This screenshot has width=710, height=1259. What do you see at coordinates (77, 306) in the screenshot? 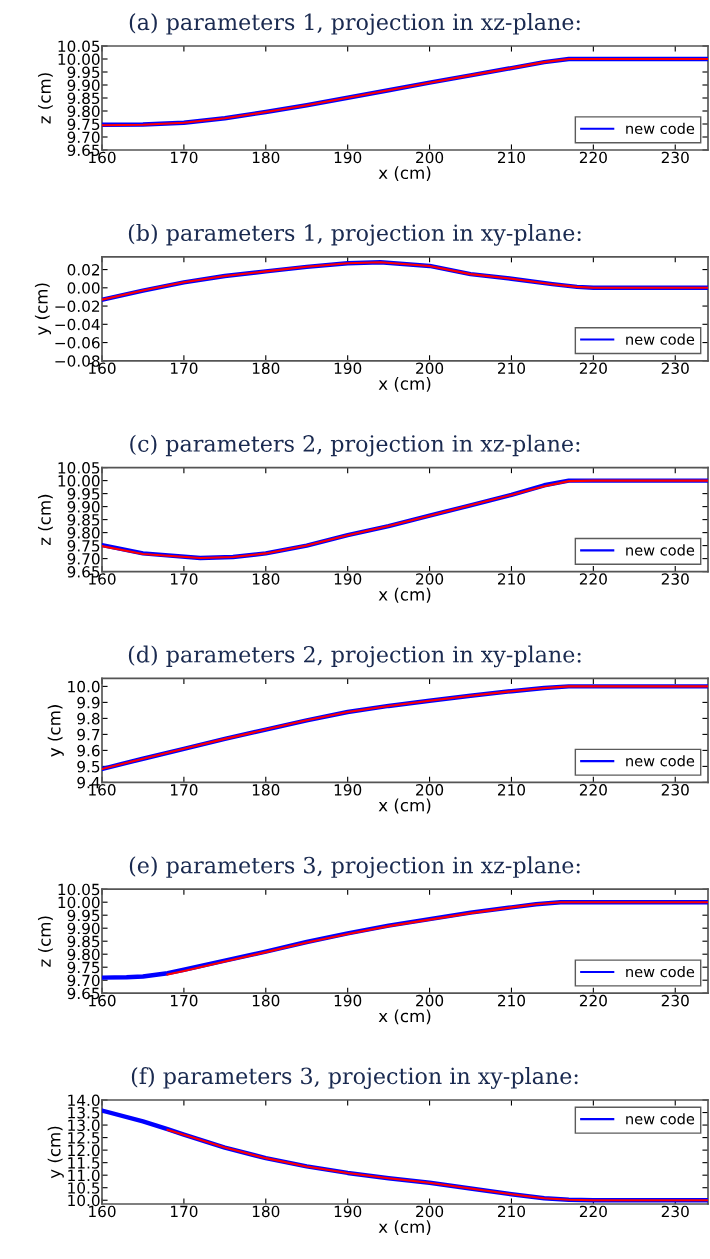
I see `y-tick-label: −0.02` at bounding box center [77, 306].